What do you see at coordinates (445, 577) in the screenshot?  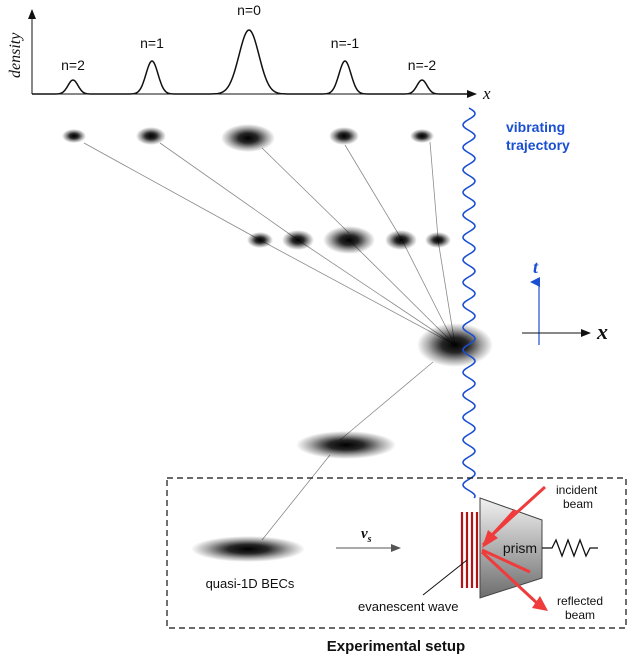 I see `evanescent-pointer` at bounding box center [445, 577].